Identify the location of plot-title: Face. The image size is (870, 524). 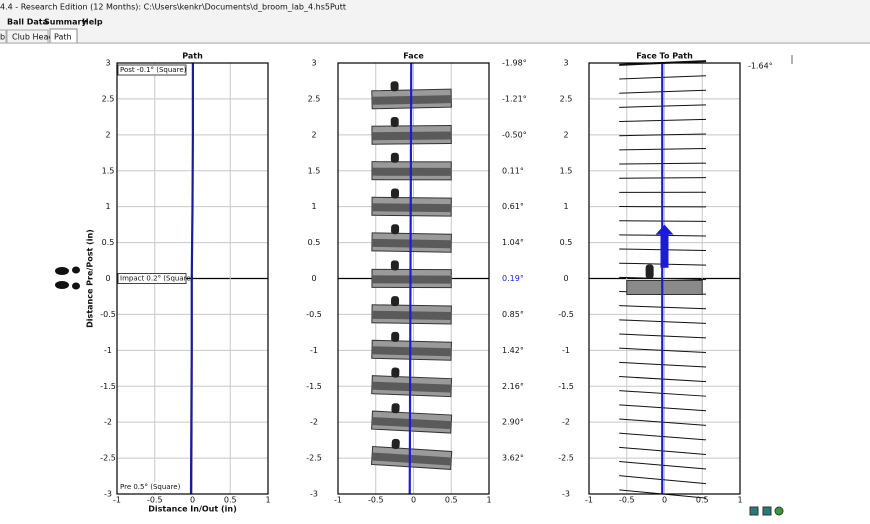
(413, 56).